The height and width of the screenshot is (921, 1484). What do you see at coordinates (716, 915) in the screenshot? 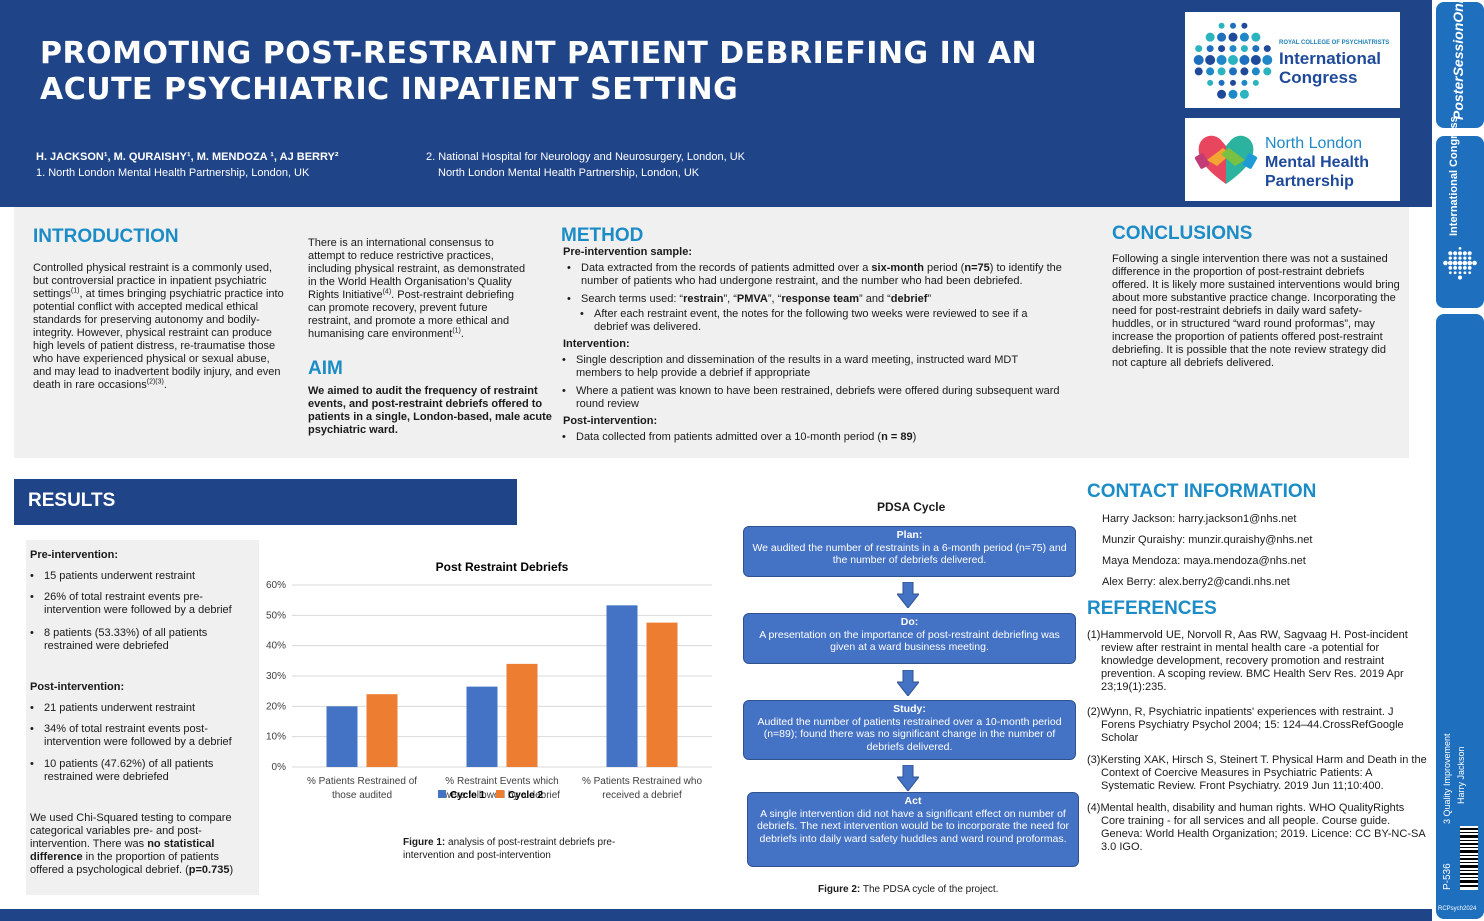
I see `poster-footer` at bounding box center [716, 915].